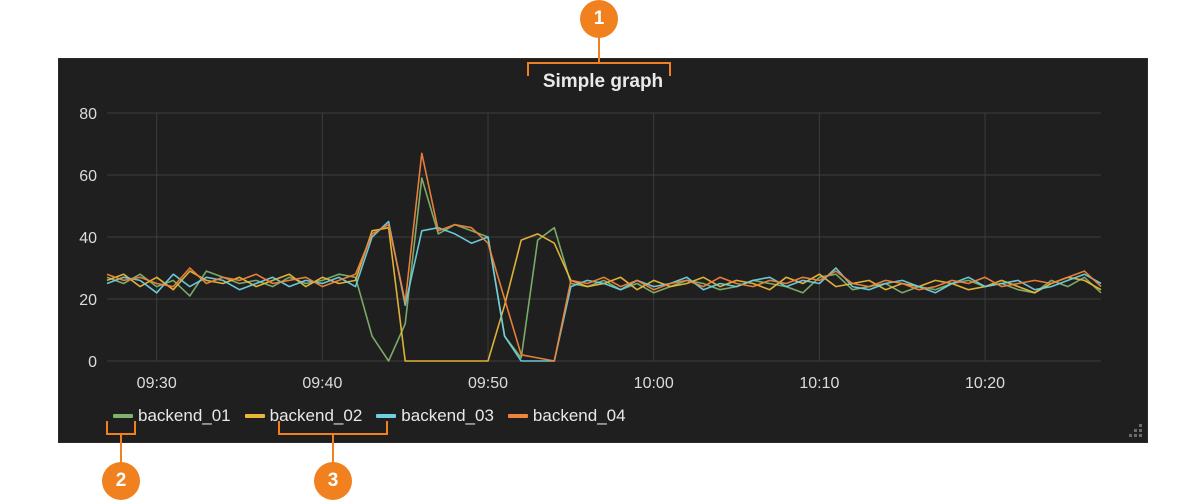 Image resolution: width=1200 pixels, height=501 pixels. I want to click on x-tick-label: 10:20, so click(985, 383).